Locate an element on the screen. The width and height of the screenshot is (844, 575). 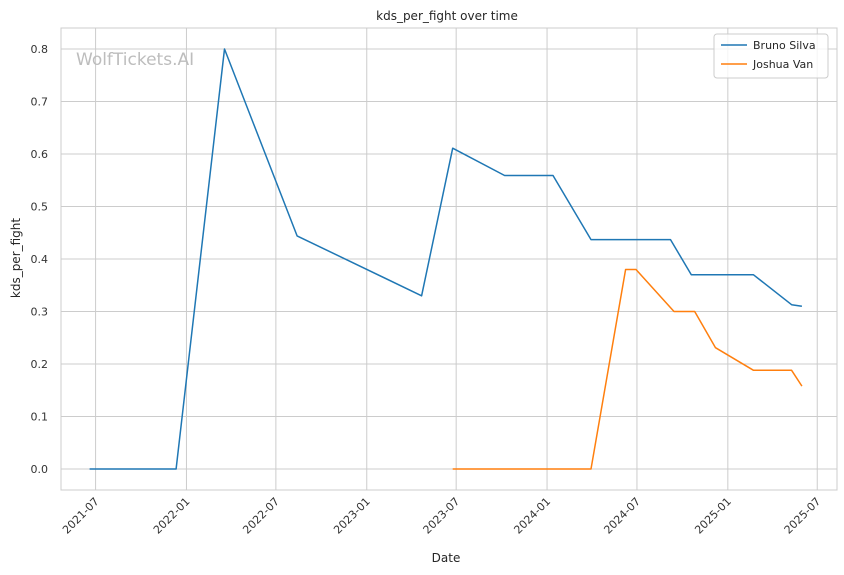
legend: Bruno Silva Joshua Van is located at coordinates (771, 56).